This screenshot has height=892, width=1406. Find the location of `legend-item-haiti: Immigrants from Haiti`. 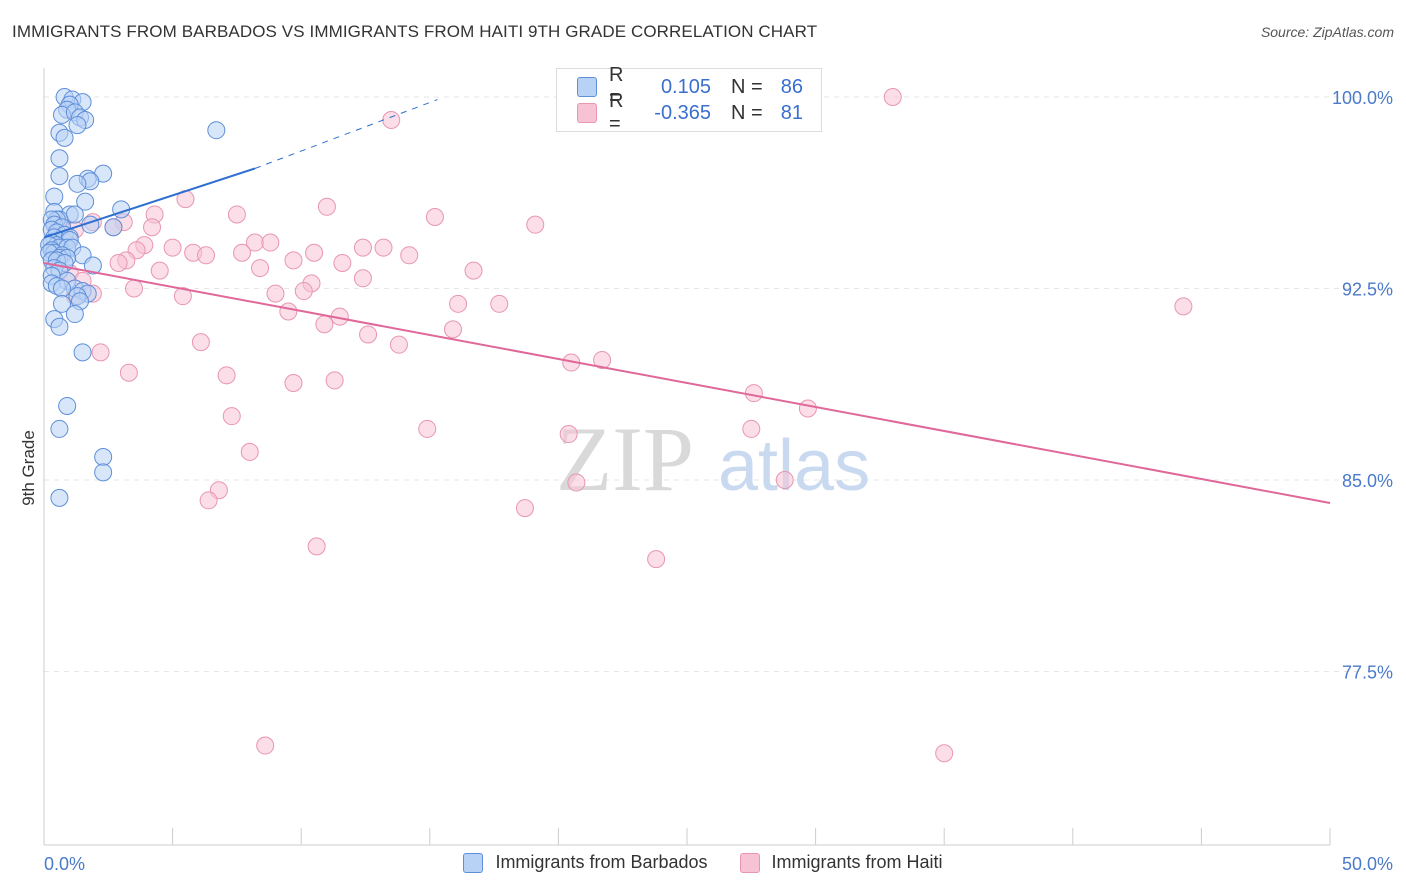

legend-item-haiti: Immigrants from Haiti is located at coordinates (841, 862).